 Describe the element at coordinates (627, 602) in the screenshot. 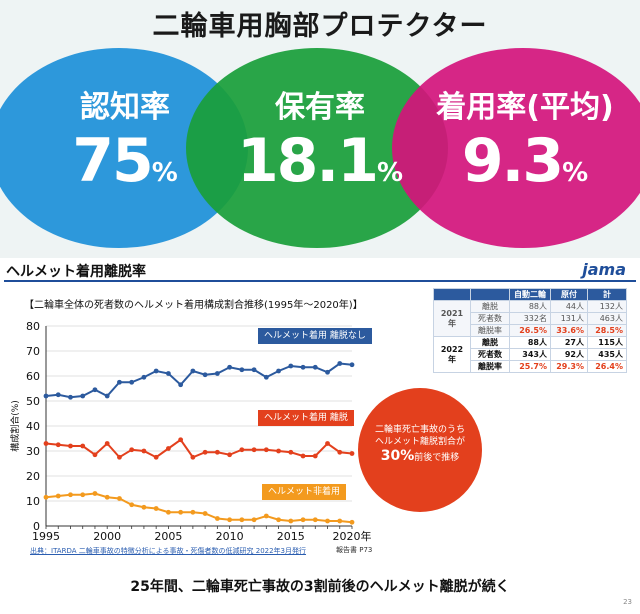

I see `page-number: 23` at that location.